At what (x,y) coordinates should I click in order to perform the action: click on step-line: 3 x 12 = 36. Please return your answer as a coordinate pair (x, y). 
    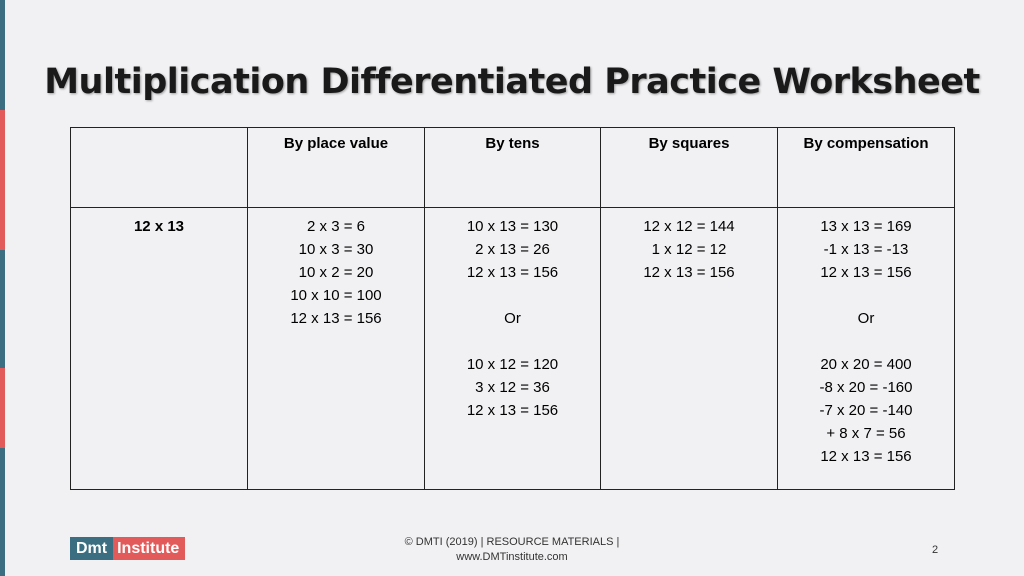
    Looking at the image, I should click on (512, 387).